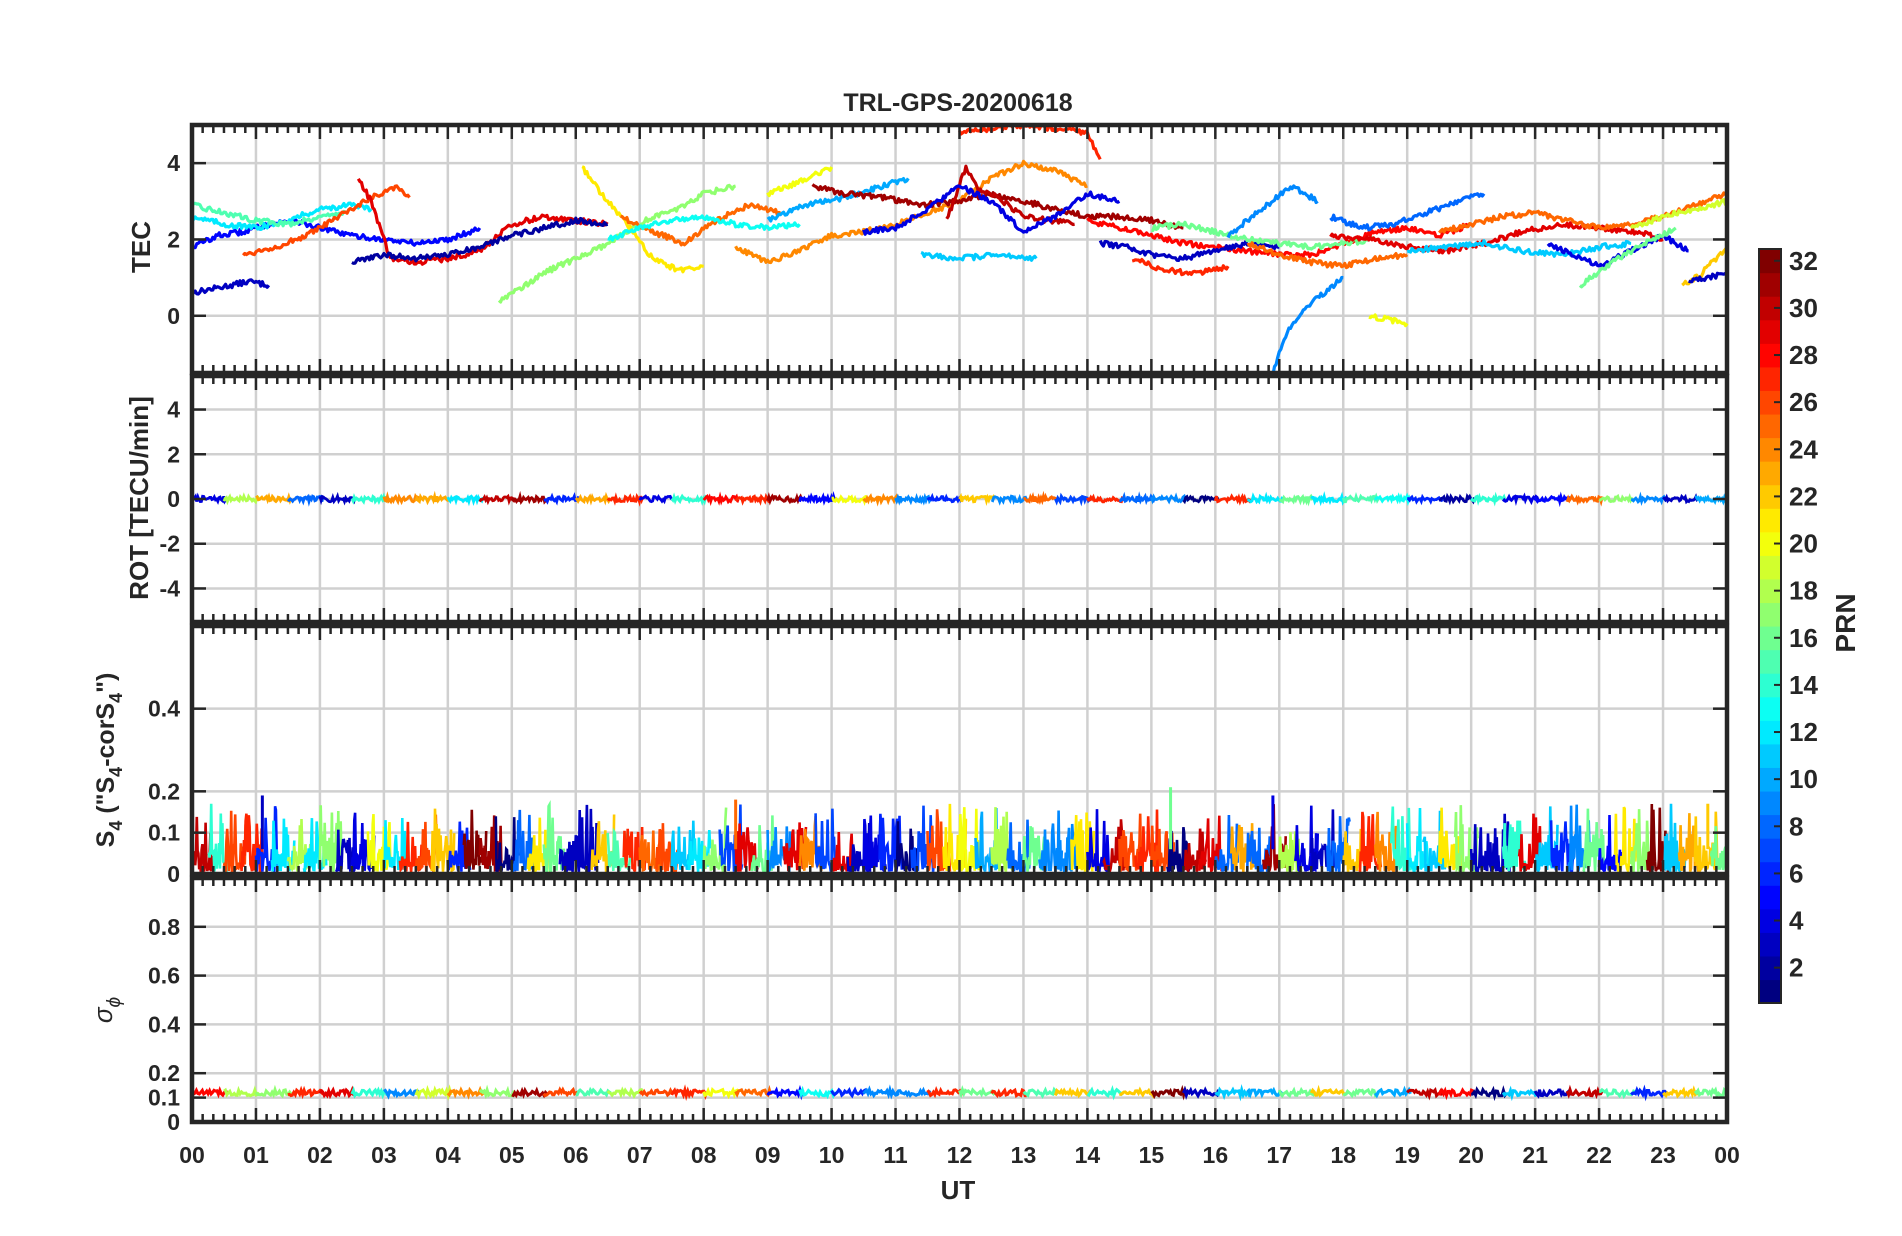  What do you see at coordinates (1535, 1155) in the screenshot?
I see `x-tick-label: 21` at bounding box center [1535, 1155].